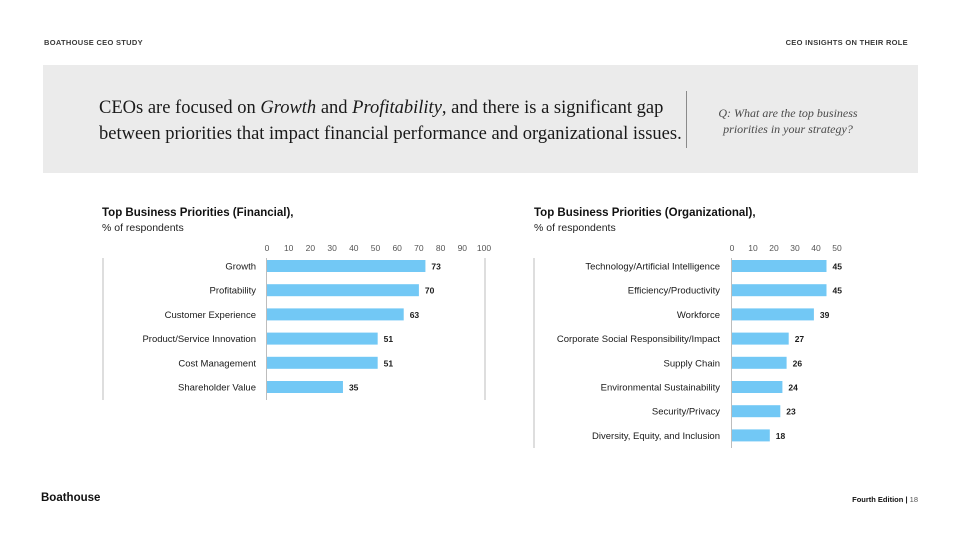  Describe the element at coordinates (795, 248) in the screenshot. I see `chart-organizational-tick-label: 30` at that location.